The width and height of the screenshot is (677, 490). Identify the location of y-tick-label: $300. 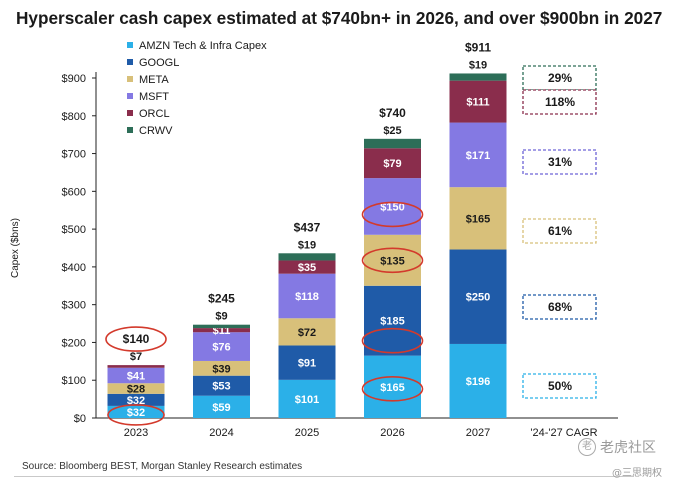
(74, 306).